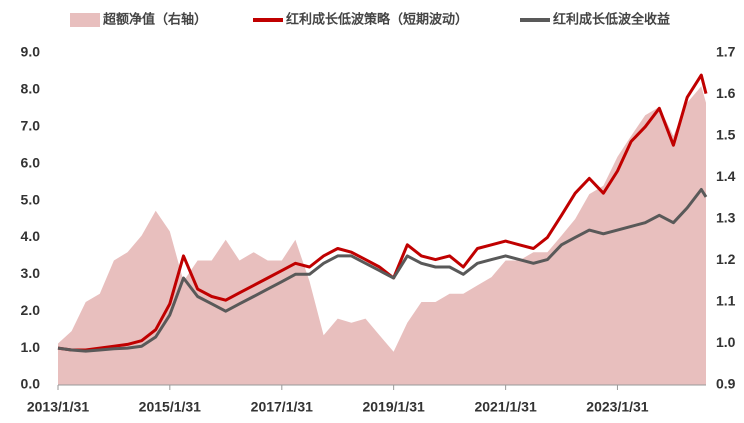  I want to click on legend-label: 红利成长低波策略（短期波动）, so click(377, 20).